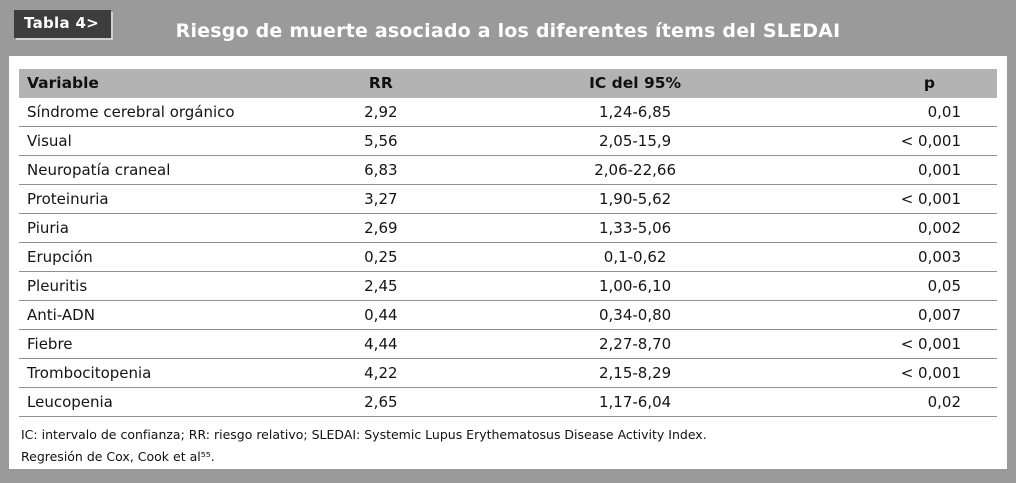 Image resolution: width=1016 pixels, height=483 pixels. I want to click on cell-rr: 4,22, so click(381, 373).